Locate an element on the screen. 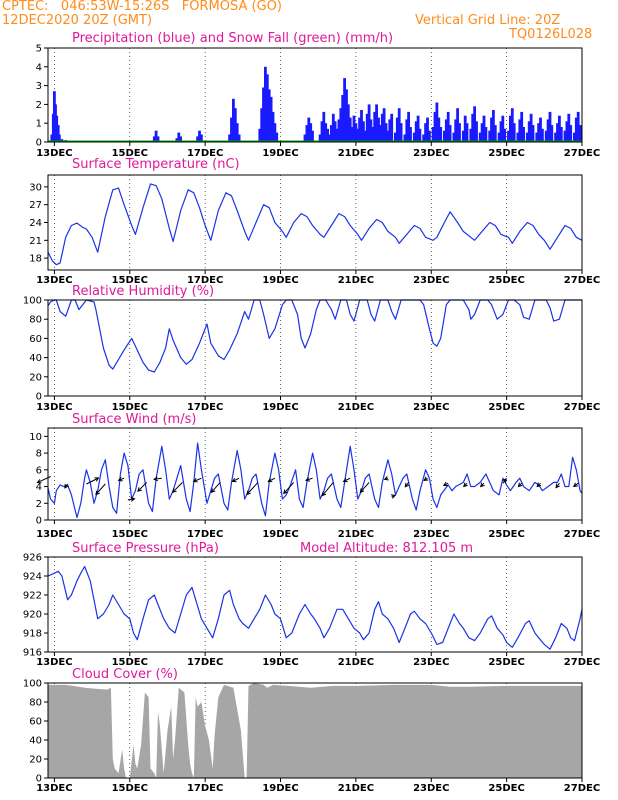 Image resolution: width=618 pixels, height=800 pixels. cloud-ytick-label: 20 is located at coordinates (35, 760).